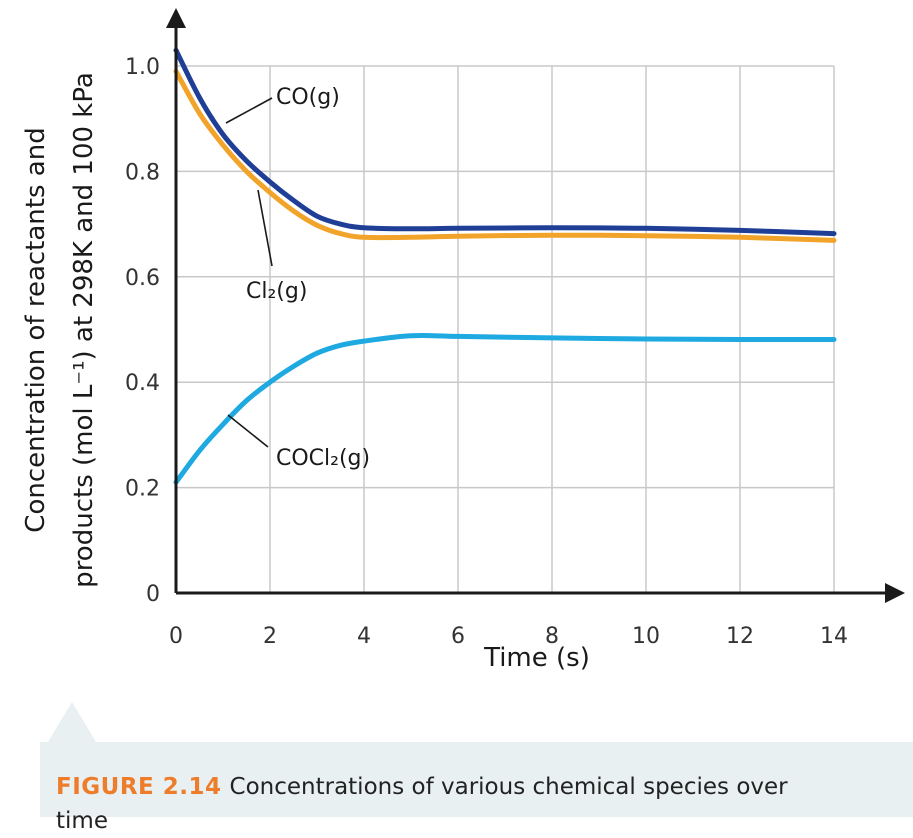 The height and width of the screenshot is (838, 913). What do you see at coordinates (740, 636) in the screenshot?
I see `x-tick-label: 12` at bounding box center [740, 636].